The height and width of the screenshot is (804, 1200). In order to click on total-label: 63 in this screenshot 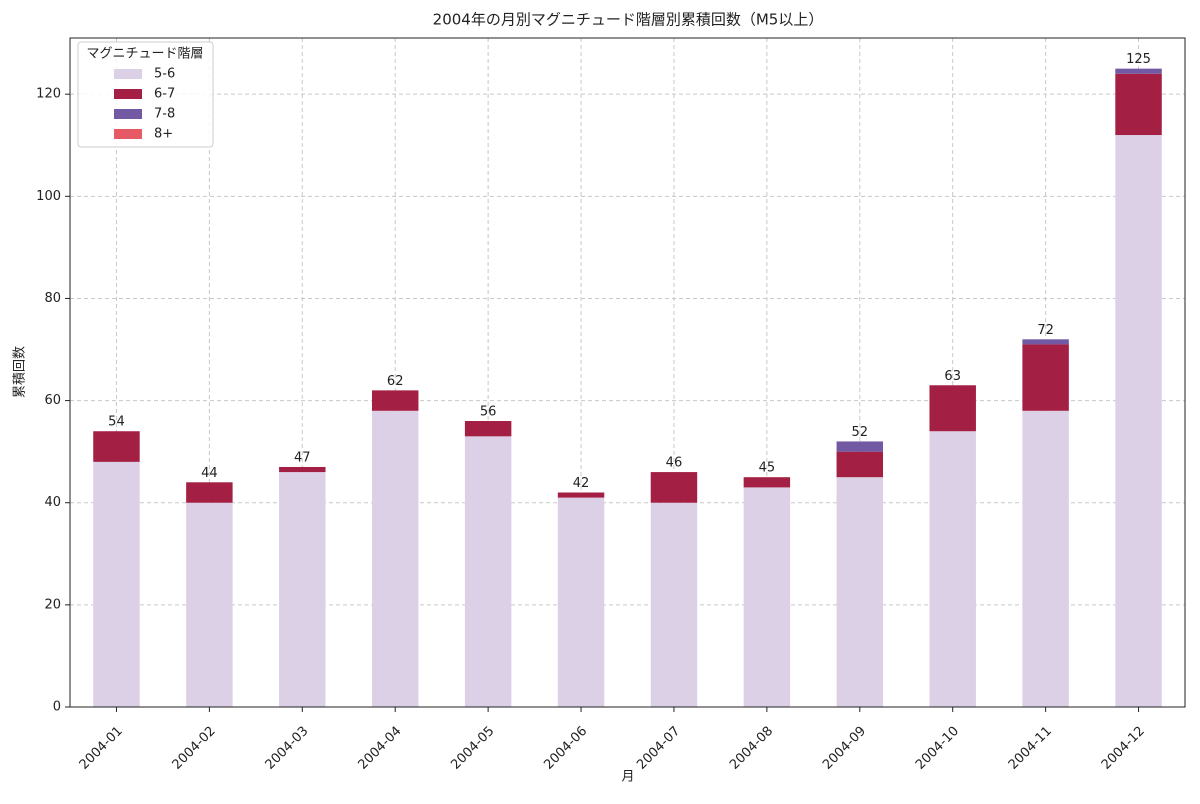, I will do `click(952, 376)`.